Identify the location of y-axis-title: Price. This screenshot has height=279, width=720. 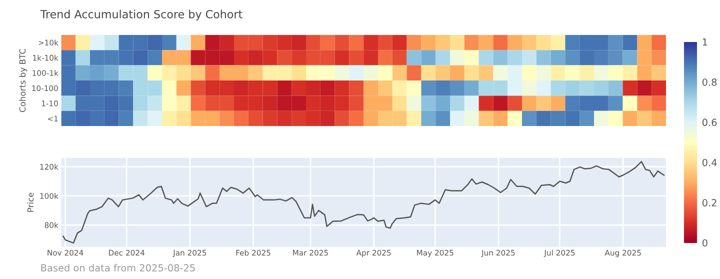
(30, 202).